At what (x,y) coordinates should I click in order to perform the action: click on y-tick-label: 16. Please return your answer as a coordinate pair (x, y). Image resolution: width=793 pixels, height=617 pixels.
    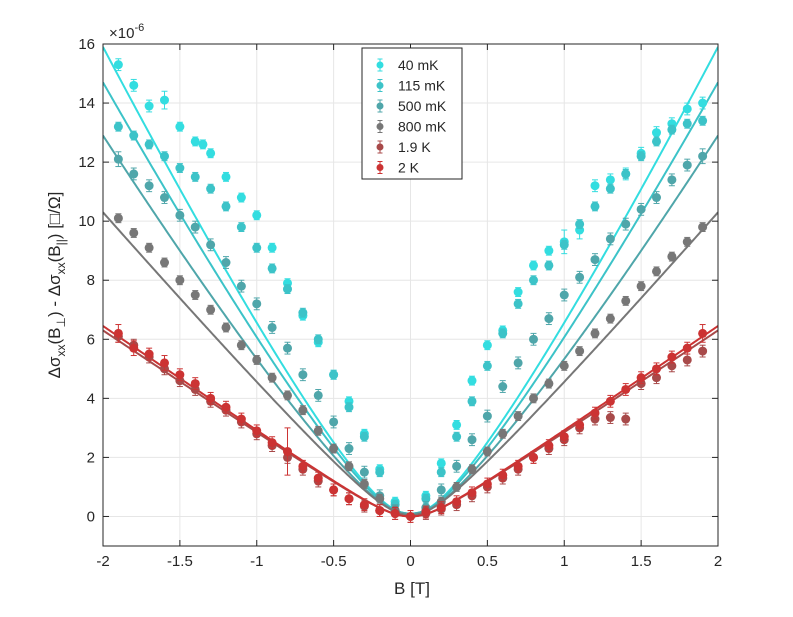
    Looking at the image, I should click on (86, 44).